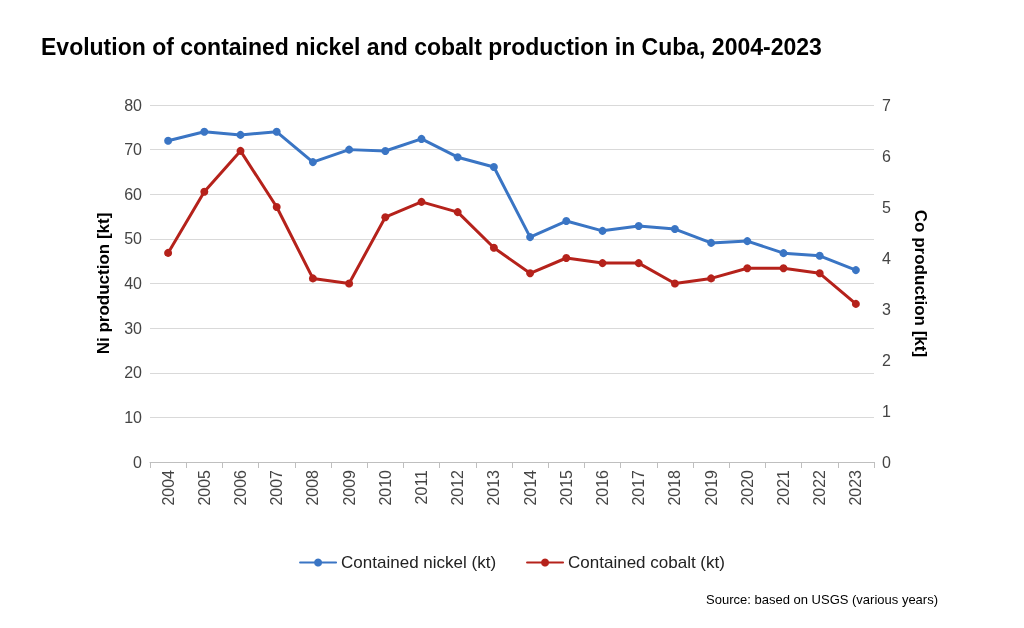 The width and height of the screenshot is (1024, 628). Describe the element at coordinates (530, 487) in the screenshot. I see `x-tick-label: 2014` at that location.